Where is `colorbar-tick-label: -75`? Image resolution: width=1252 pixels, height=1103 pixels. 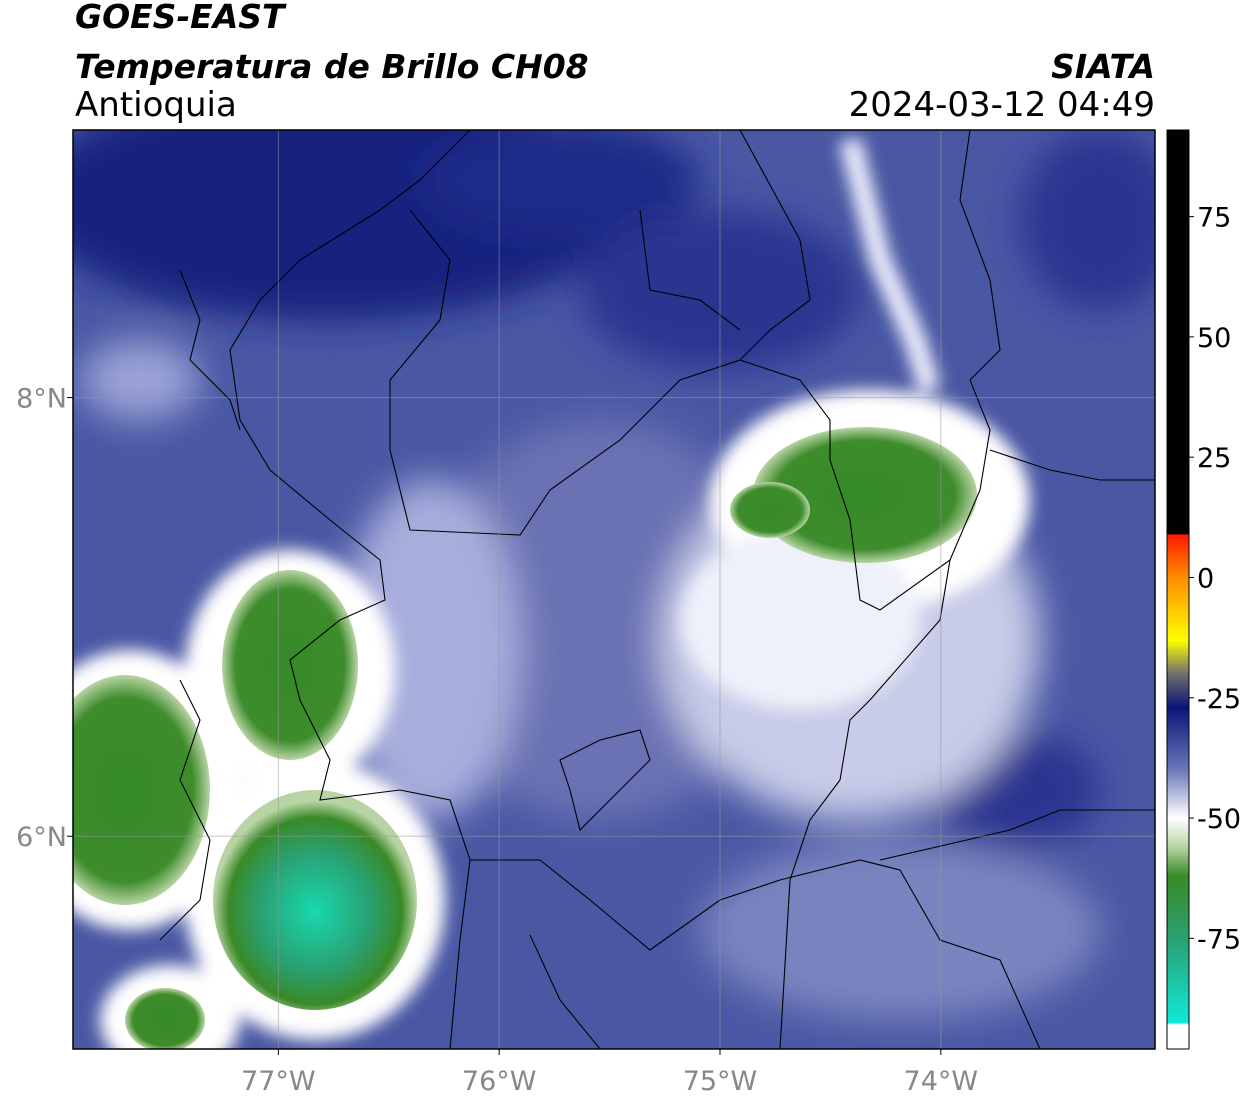
colorbar-tick-label: -75 is located at coordinates (1219, 939).